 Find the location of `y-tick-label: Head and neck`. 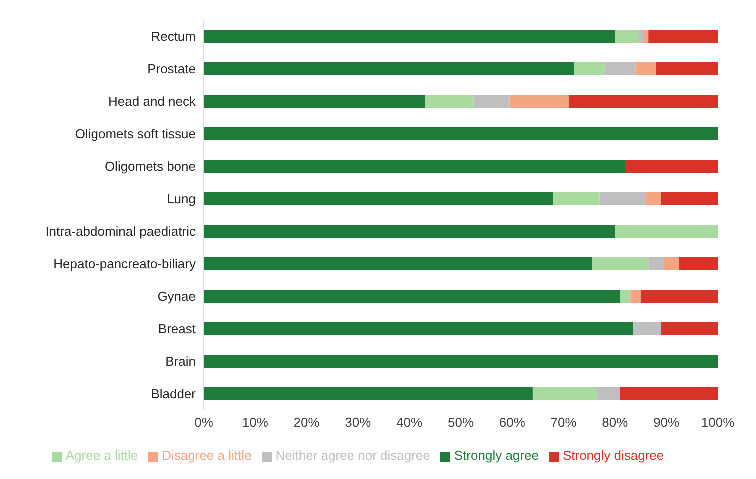

y-tick-label: Head and neck is located at coordinates (152, 101).